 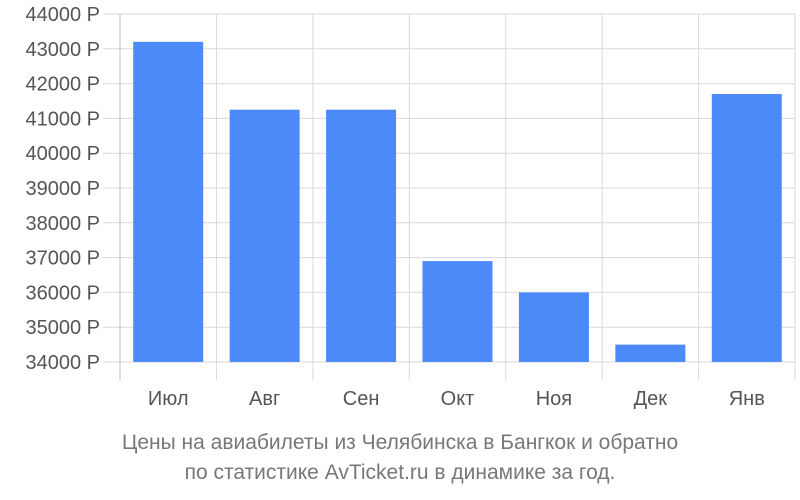 I want to click on y-tick-label: 35000 Р, so click(x=62, y=328).